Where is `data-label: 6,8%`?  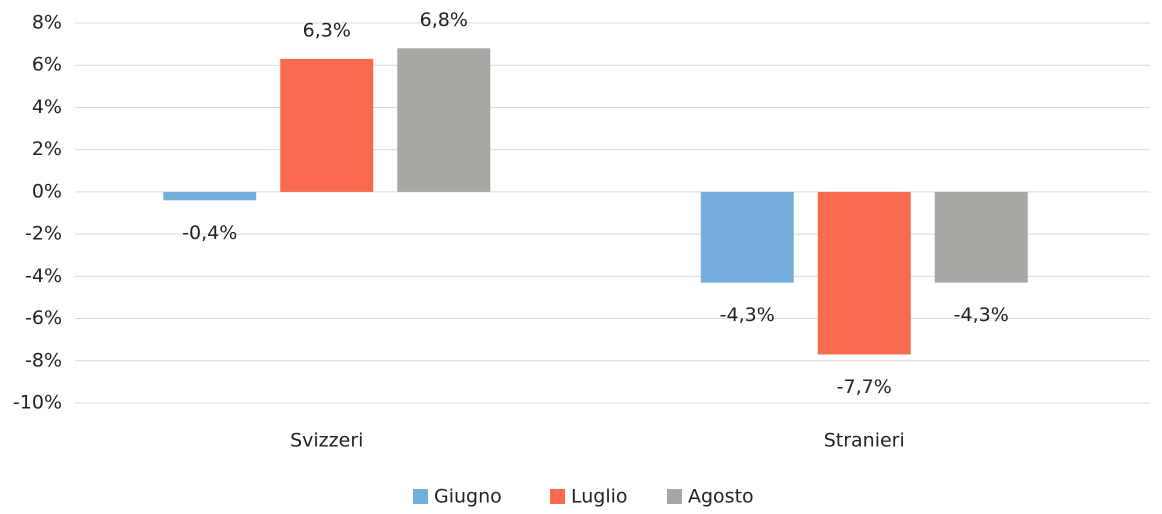 data-label: 6,8% is located at coordinates (444, 20).